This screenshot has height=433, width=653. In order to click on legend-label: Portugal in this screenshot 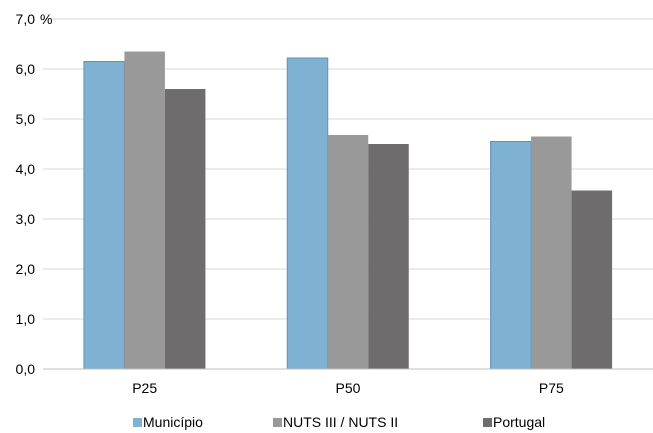, I will do `click(519, 422)`.